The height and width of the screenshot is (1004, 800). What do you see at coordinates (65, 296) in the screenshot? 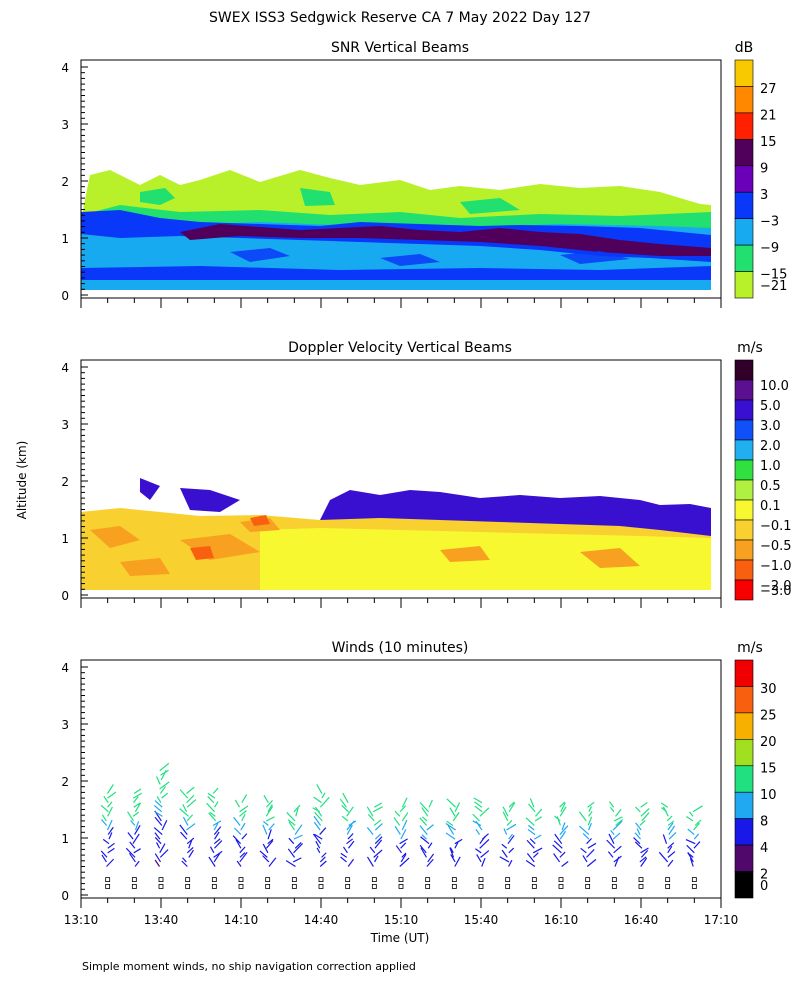
I see `y-tick-label: 0` at bounding box center [65, 296].